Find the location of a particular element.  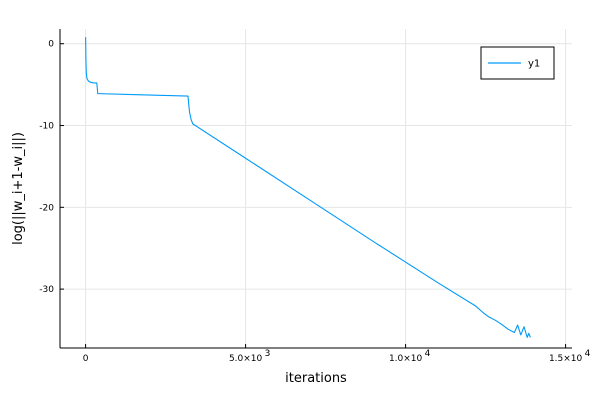

y-tick-label: -10 is located at coordinates (46, 127).